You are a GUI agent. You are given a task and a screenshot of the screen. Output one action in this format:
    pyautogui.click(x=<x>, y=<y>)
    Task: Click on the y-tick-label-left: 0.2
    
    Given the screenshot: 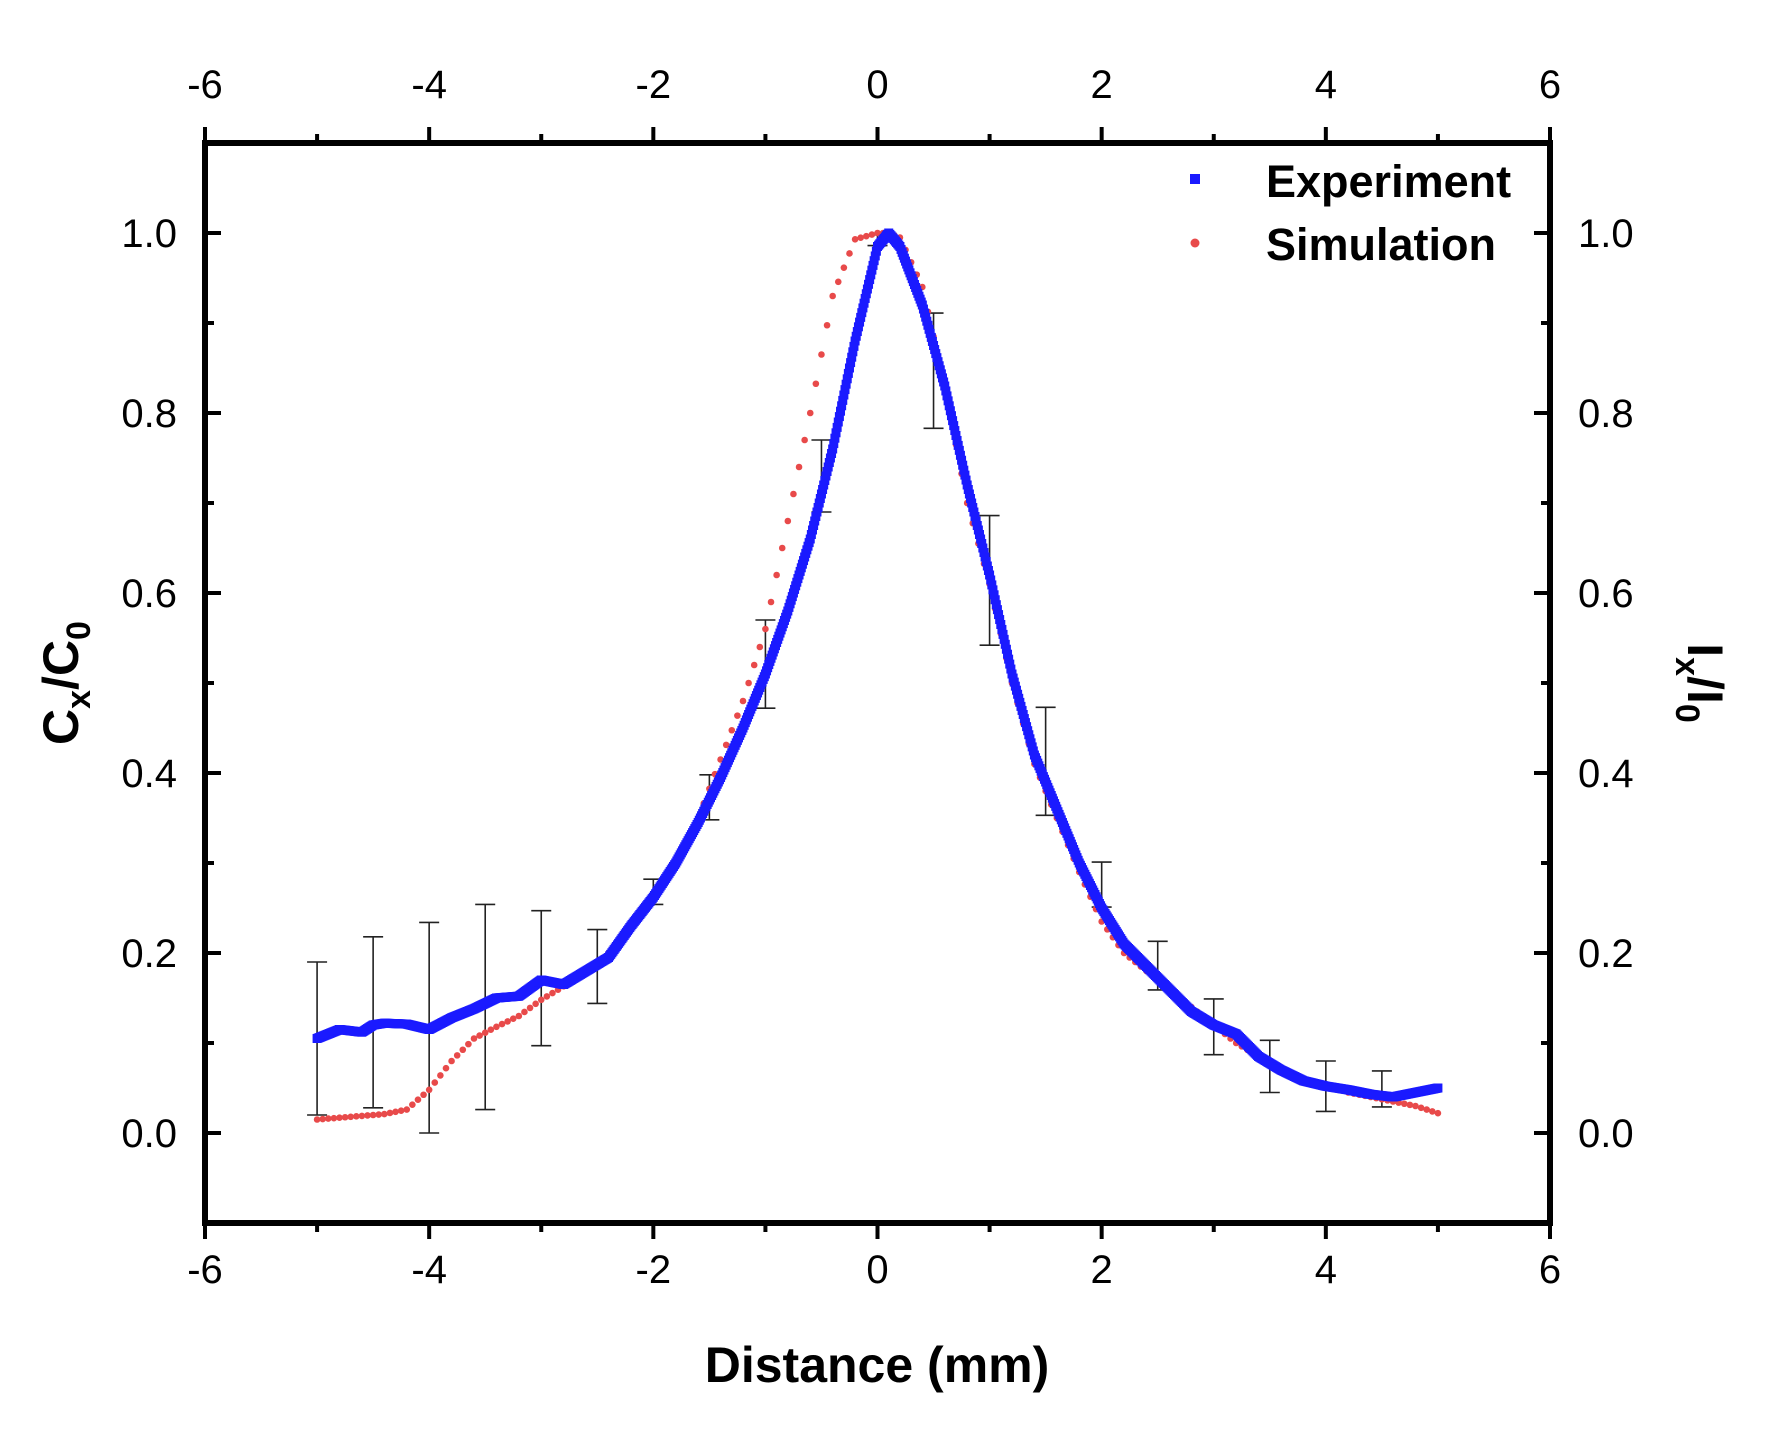 What is the action you would take?
    pyautogui.click(x=149, y=954)
    